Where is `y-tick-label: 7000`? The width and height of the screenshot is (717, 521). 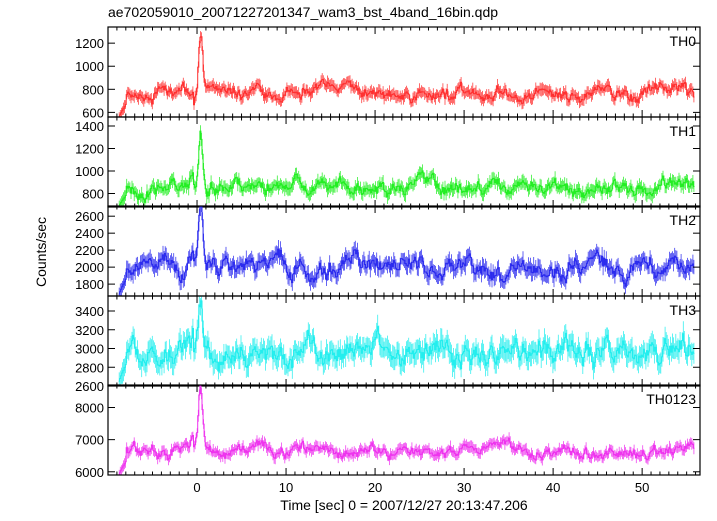 y-tick-label: 7000 is located at coordinates (89, 440).